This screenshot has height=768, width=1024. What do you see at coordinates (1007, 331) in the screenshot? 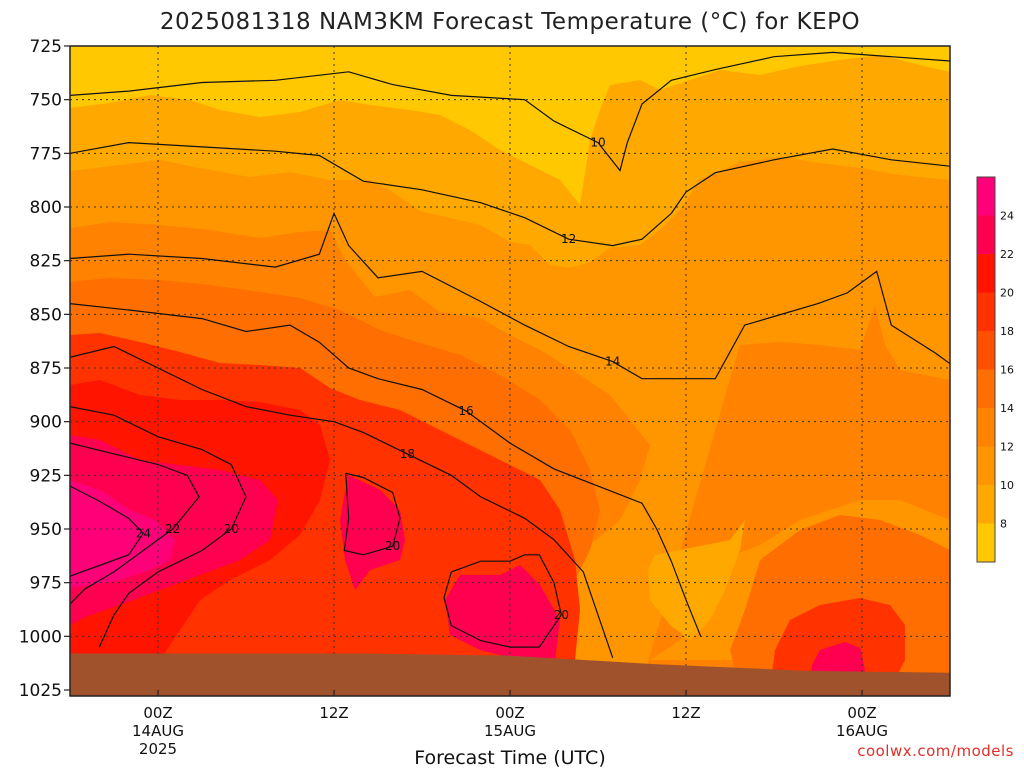
I see `colorbar-label: 18` at bounding box center [1007, 331].